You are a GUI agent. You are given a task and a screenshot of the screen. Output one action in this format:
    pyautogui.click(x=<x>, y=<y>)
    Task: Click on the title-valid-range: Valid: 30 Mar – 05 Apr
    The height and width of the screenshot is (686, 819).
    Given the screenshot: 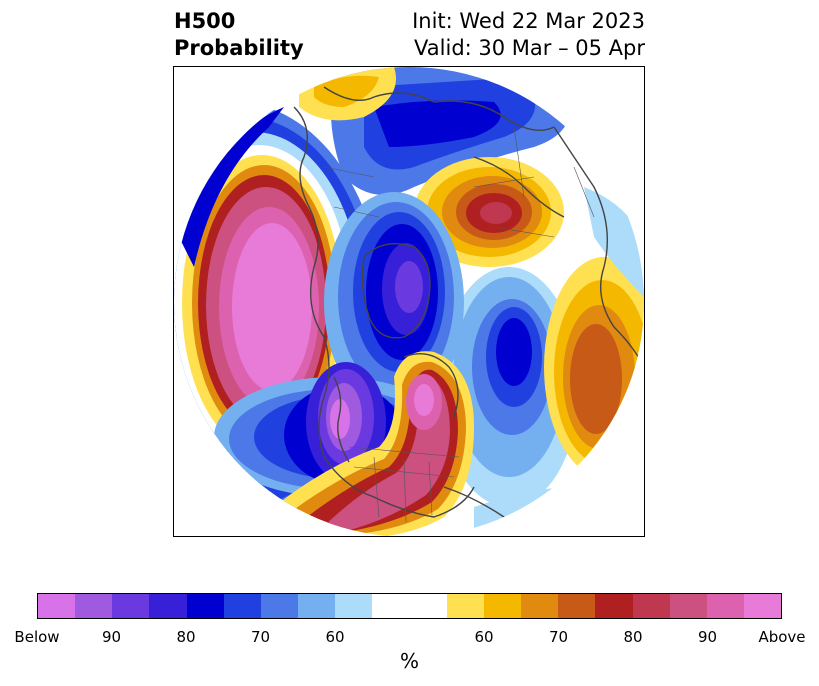 What is the action you would take?
    pyautogui.click(x=529, y=48)
    